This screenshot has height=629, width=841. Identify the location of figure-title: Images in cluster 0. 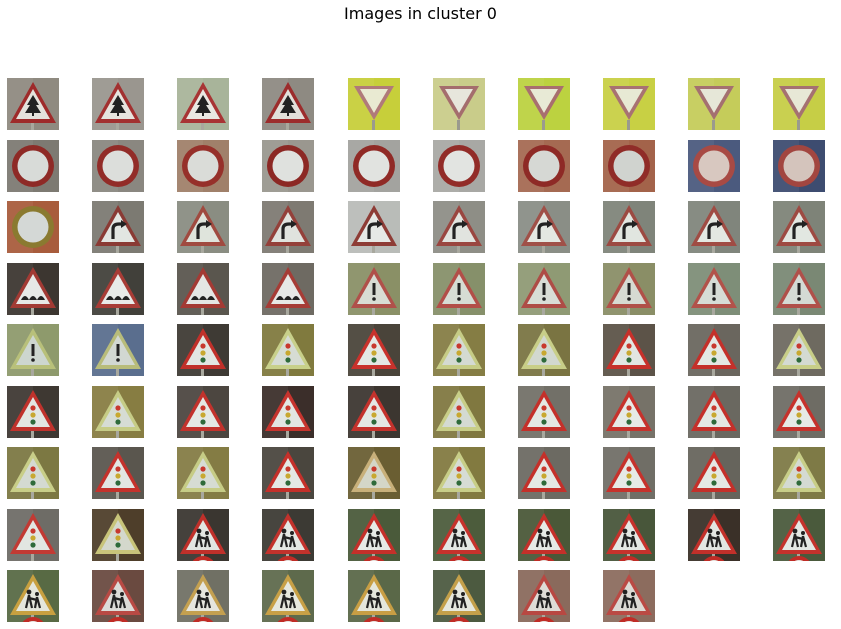
(420, 13).